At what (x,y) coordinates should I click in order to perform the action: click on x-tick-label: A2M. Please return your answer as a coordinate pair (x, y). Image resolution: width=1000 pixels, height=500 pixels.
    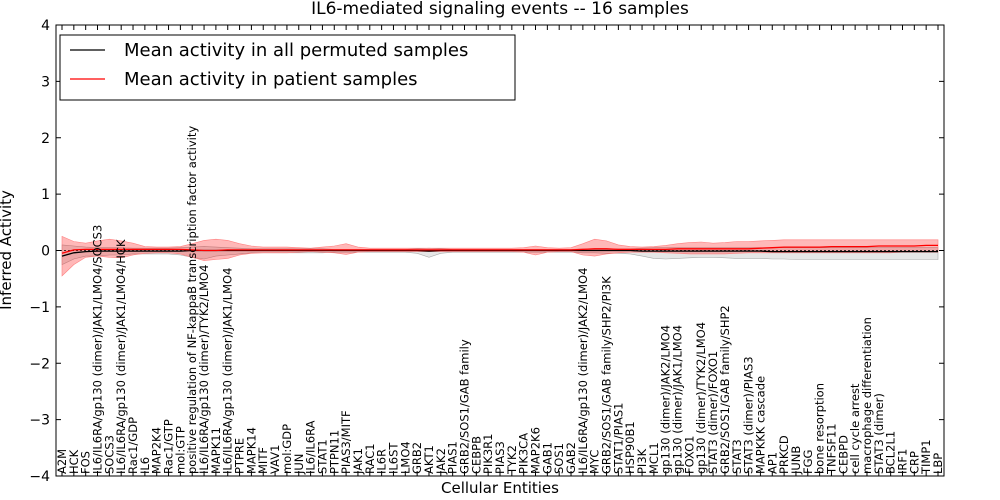
    Looking at the image, I should click on (62, 461).